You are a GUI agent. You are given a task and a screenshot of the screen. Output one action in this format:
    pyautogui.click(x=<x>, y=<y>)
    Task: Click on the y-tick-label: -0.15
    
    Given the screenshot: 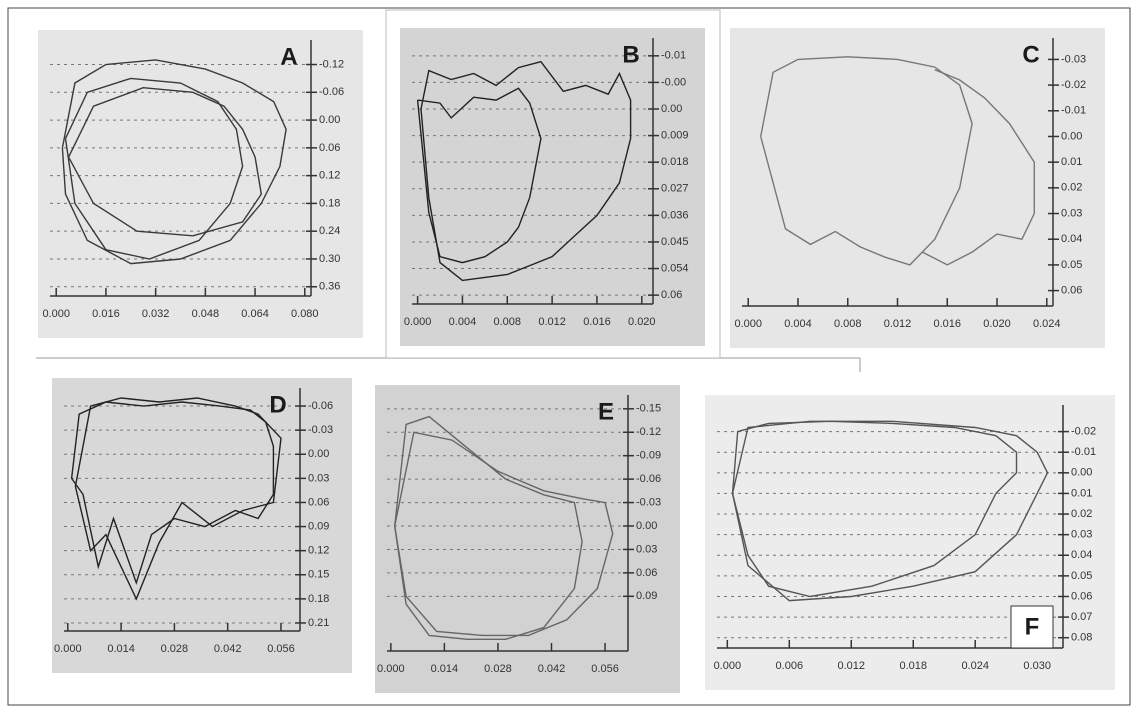 What is the action you would take?
    pyautogui.click(x=648, y=409)
    